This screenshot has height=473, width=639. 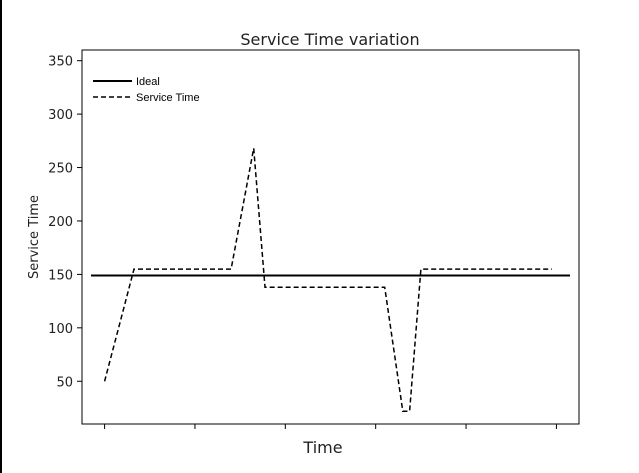 I want to click on x-axis, so click(x=330, y=426).